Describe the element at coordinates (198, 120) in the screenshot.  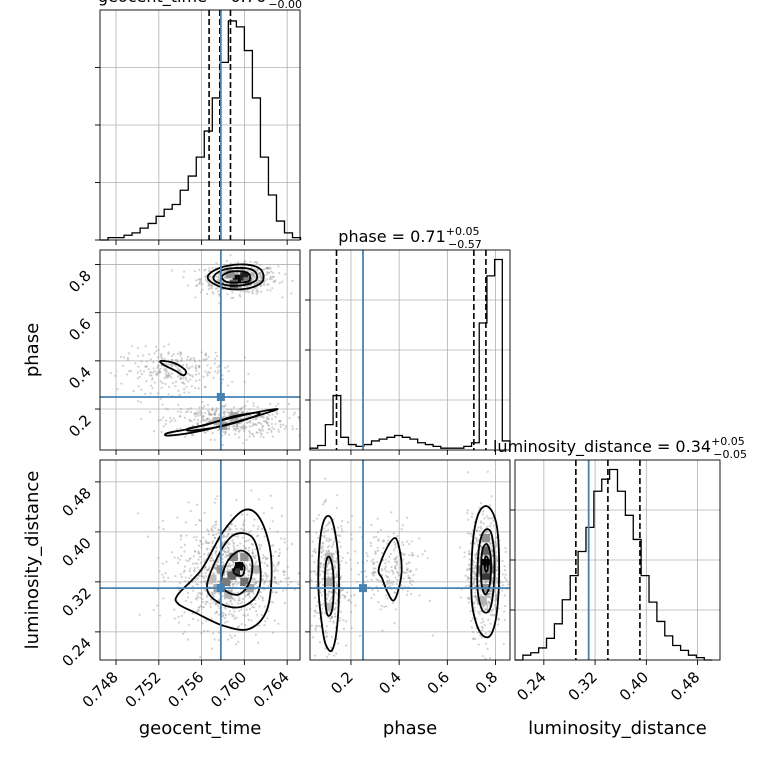
I see `hist-panel-geocent_time: geocent_time = 0.76+0.00−0.00` at that location.